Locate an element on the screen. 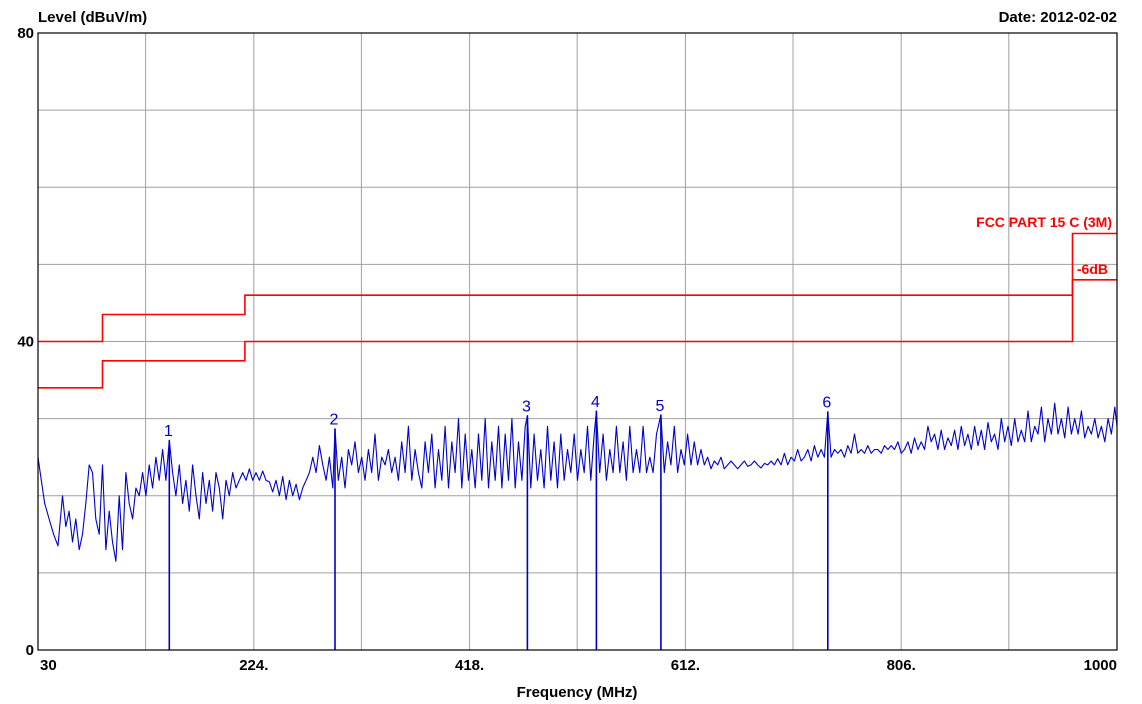 The height and width of the screenshot is (704, 1142). x-tick-label-3: 612. is located at coordinates (685, 665).